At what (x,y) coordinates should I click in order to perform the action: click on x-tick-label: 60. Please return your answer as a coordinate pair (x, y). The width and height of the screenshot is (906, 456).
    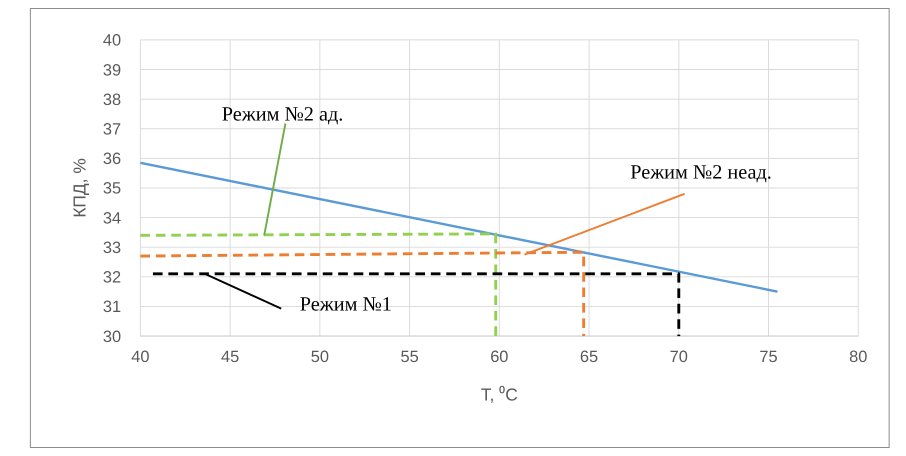
    Looking at the image, I should click on (499, 357).